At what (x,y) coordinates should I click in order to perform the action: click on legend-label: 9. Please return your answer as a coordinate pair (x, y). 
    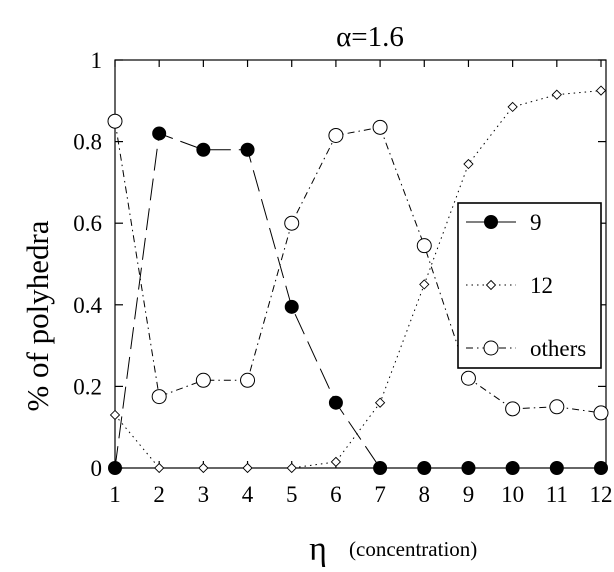
    Looking at the image, I should click on (536, 222).